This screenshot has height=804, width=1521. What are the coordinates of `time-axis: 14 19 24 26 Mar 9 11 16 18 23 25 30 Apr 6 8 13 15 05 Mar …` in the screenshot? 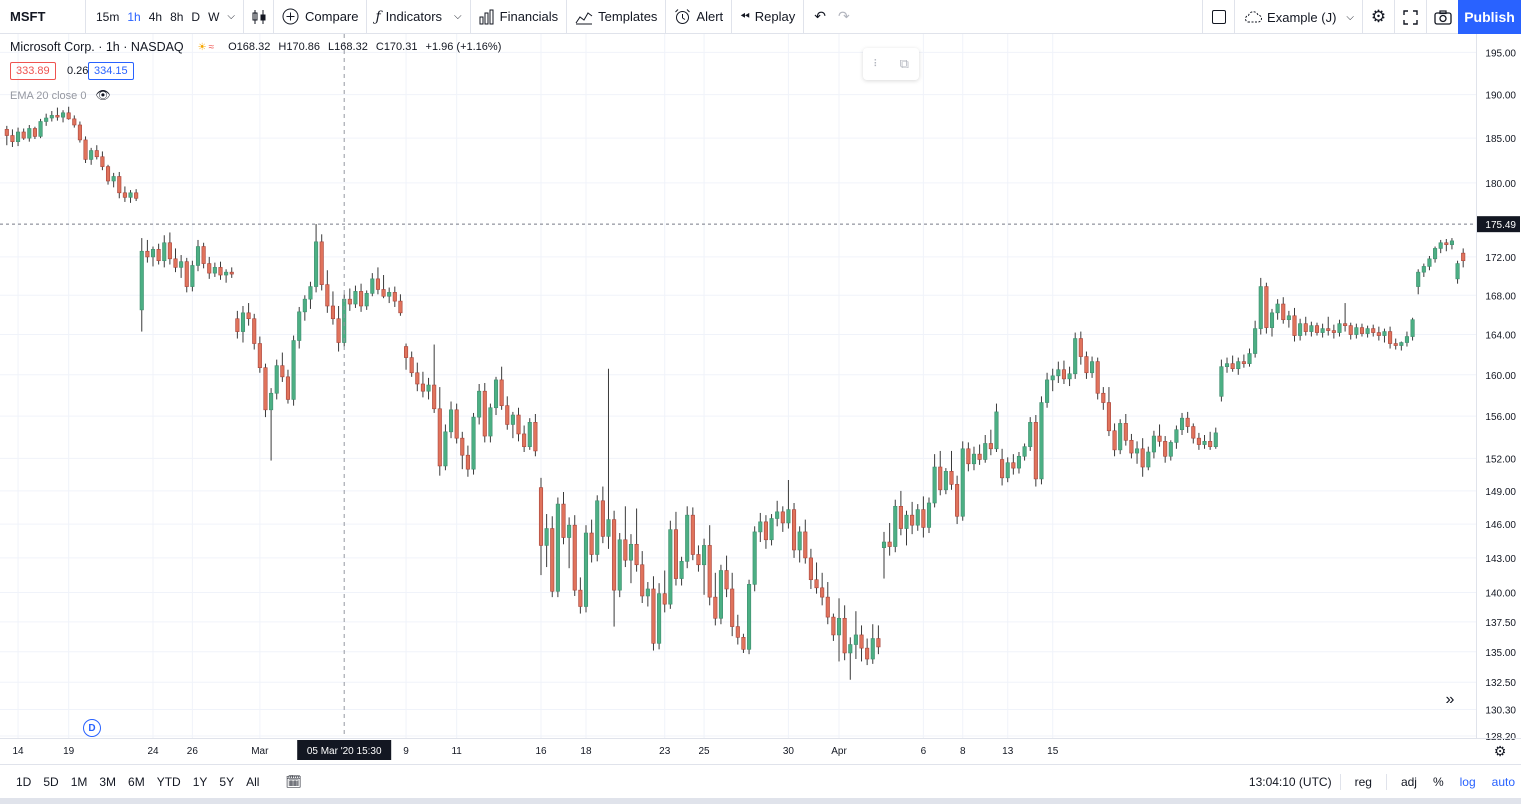 It's located at (760, 749).